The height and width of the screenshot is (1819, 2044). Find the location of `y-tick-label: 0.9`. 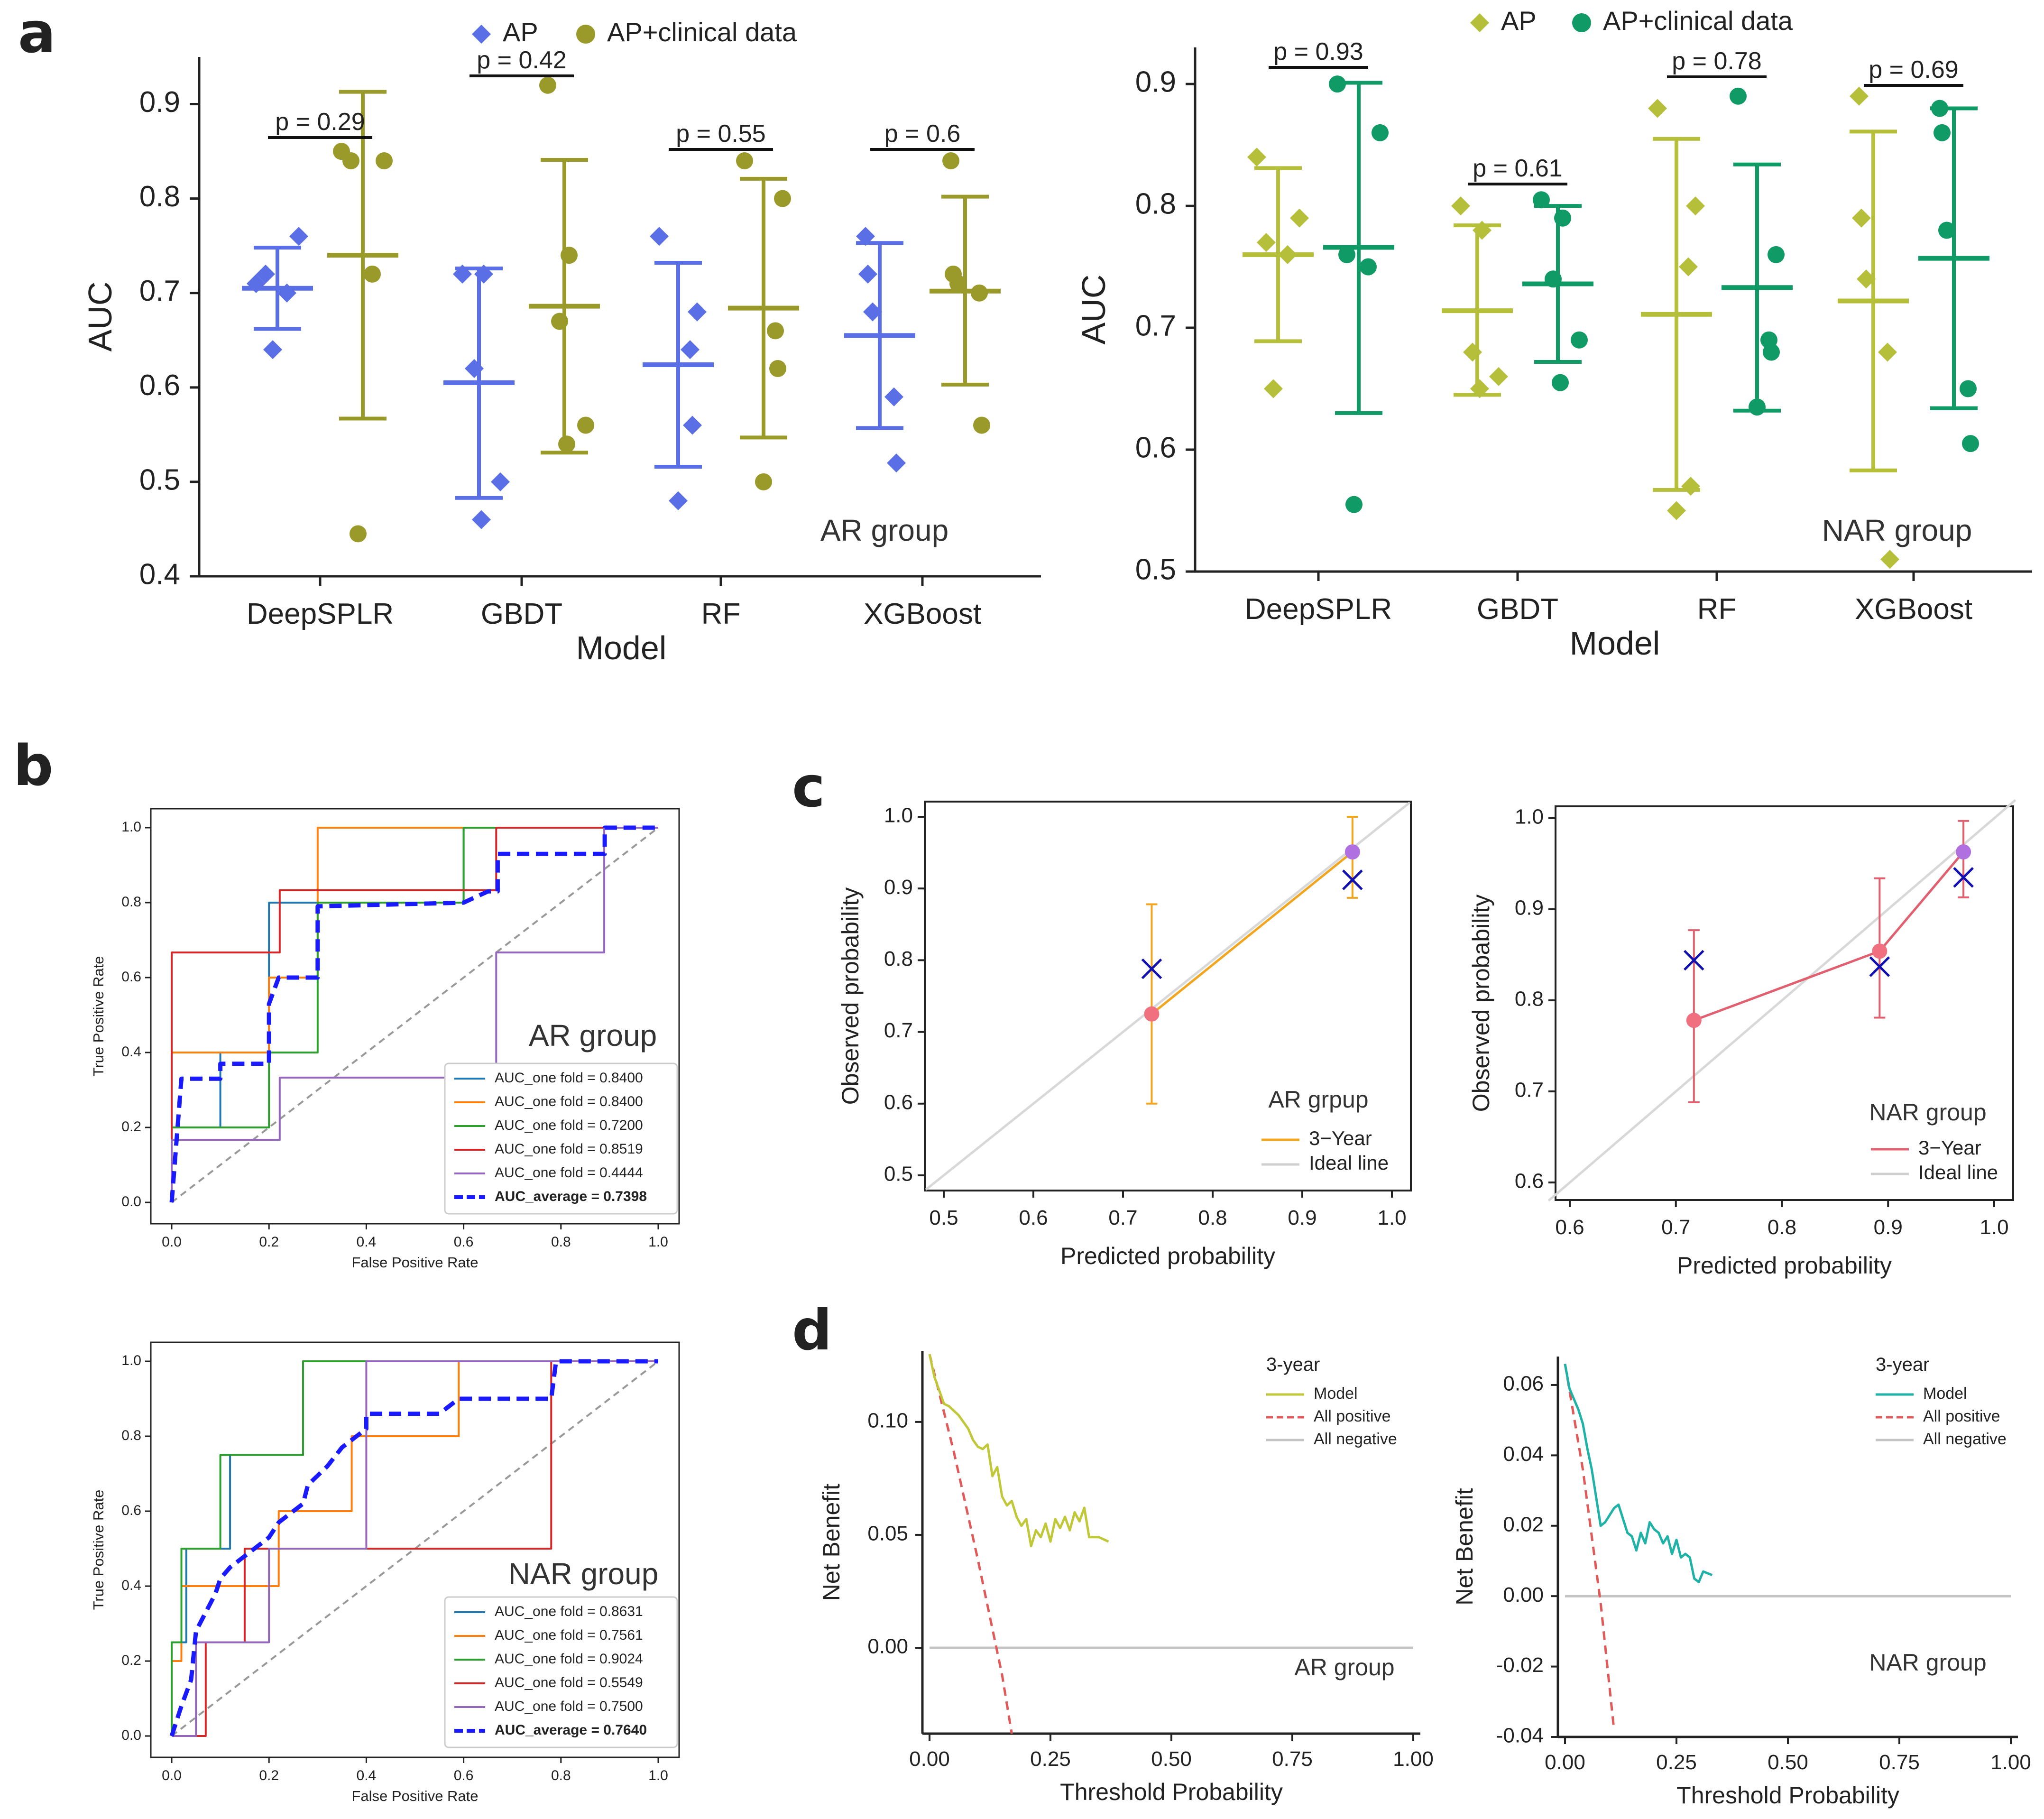

y-tick-label: 0.9 is located at coordinates (159, 102).